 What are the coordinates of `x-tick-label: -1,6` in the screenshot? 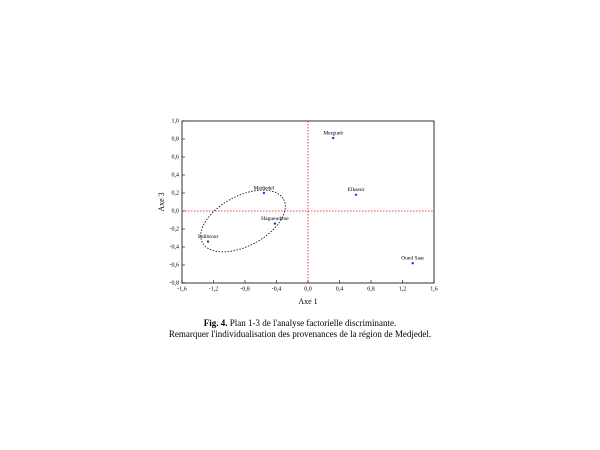 It's located at (182, 289).